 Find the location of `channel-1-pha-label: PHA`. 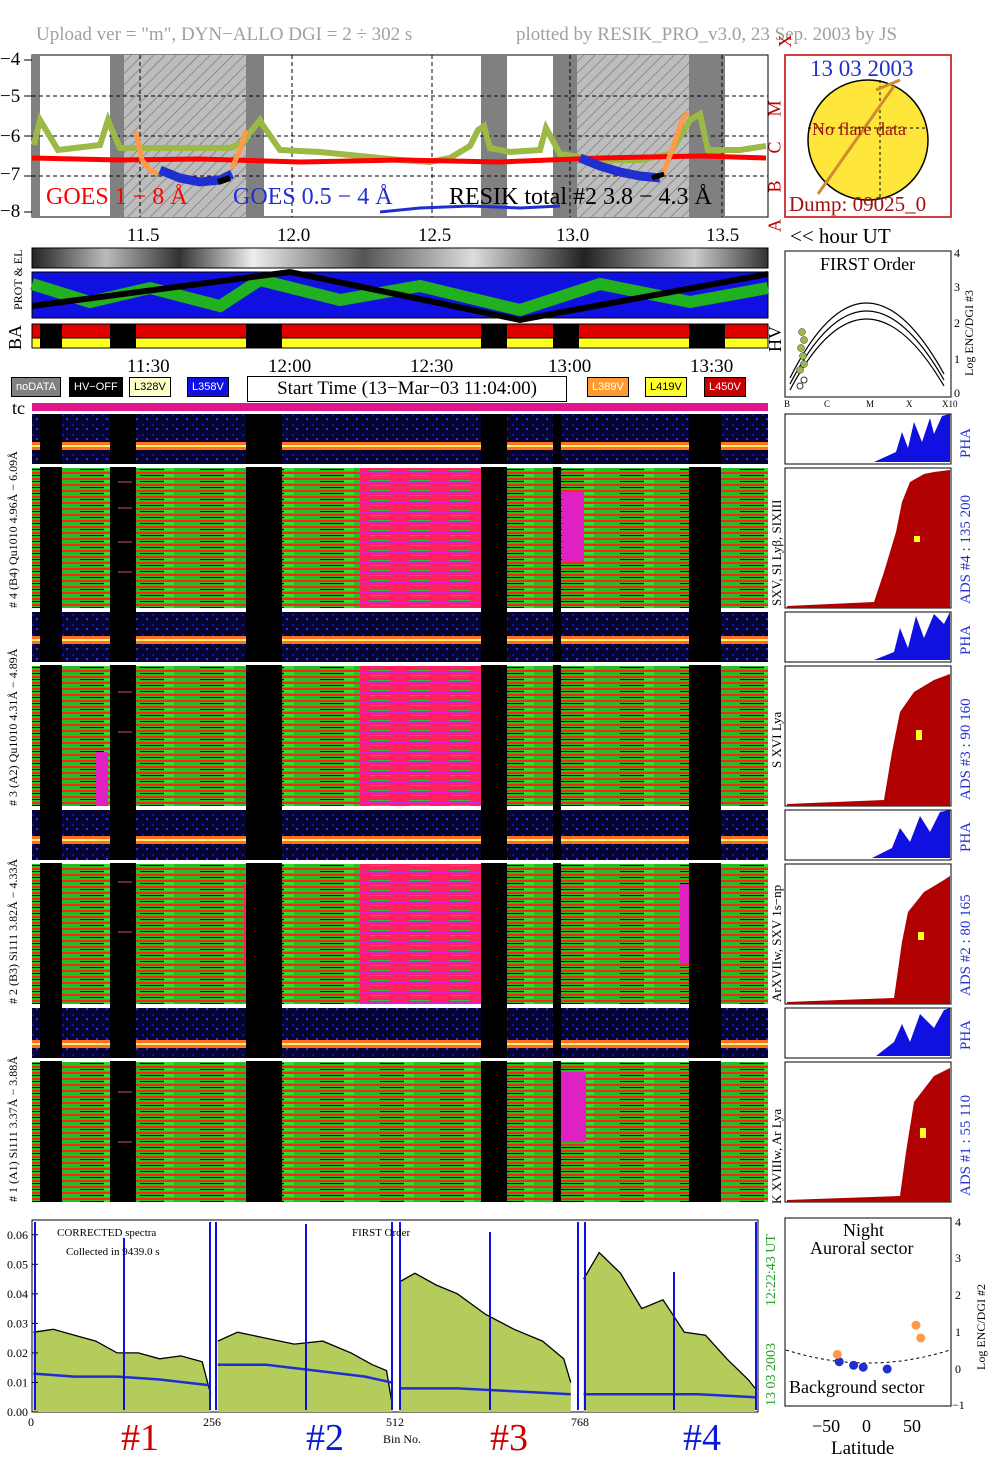

channel-1-pha-label: PHA is located at coordinates (966, 1034).